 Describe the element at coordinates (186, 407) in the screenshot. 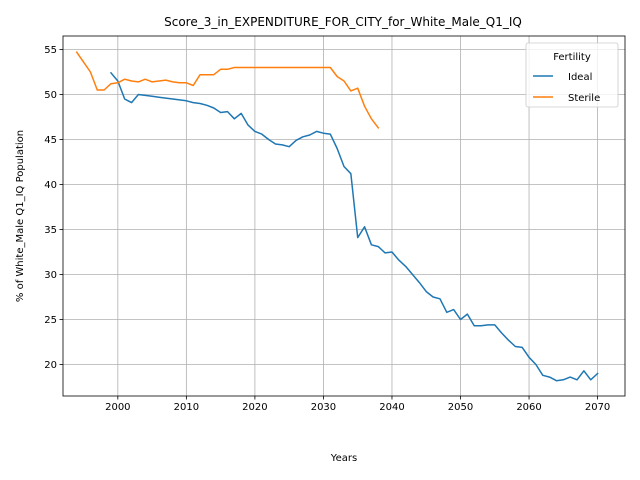

I see `x-tick-label: 2010` at that location.